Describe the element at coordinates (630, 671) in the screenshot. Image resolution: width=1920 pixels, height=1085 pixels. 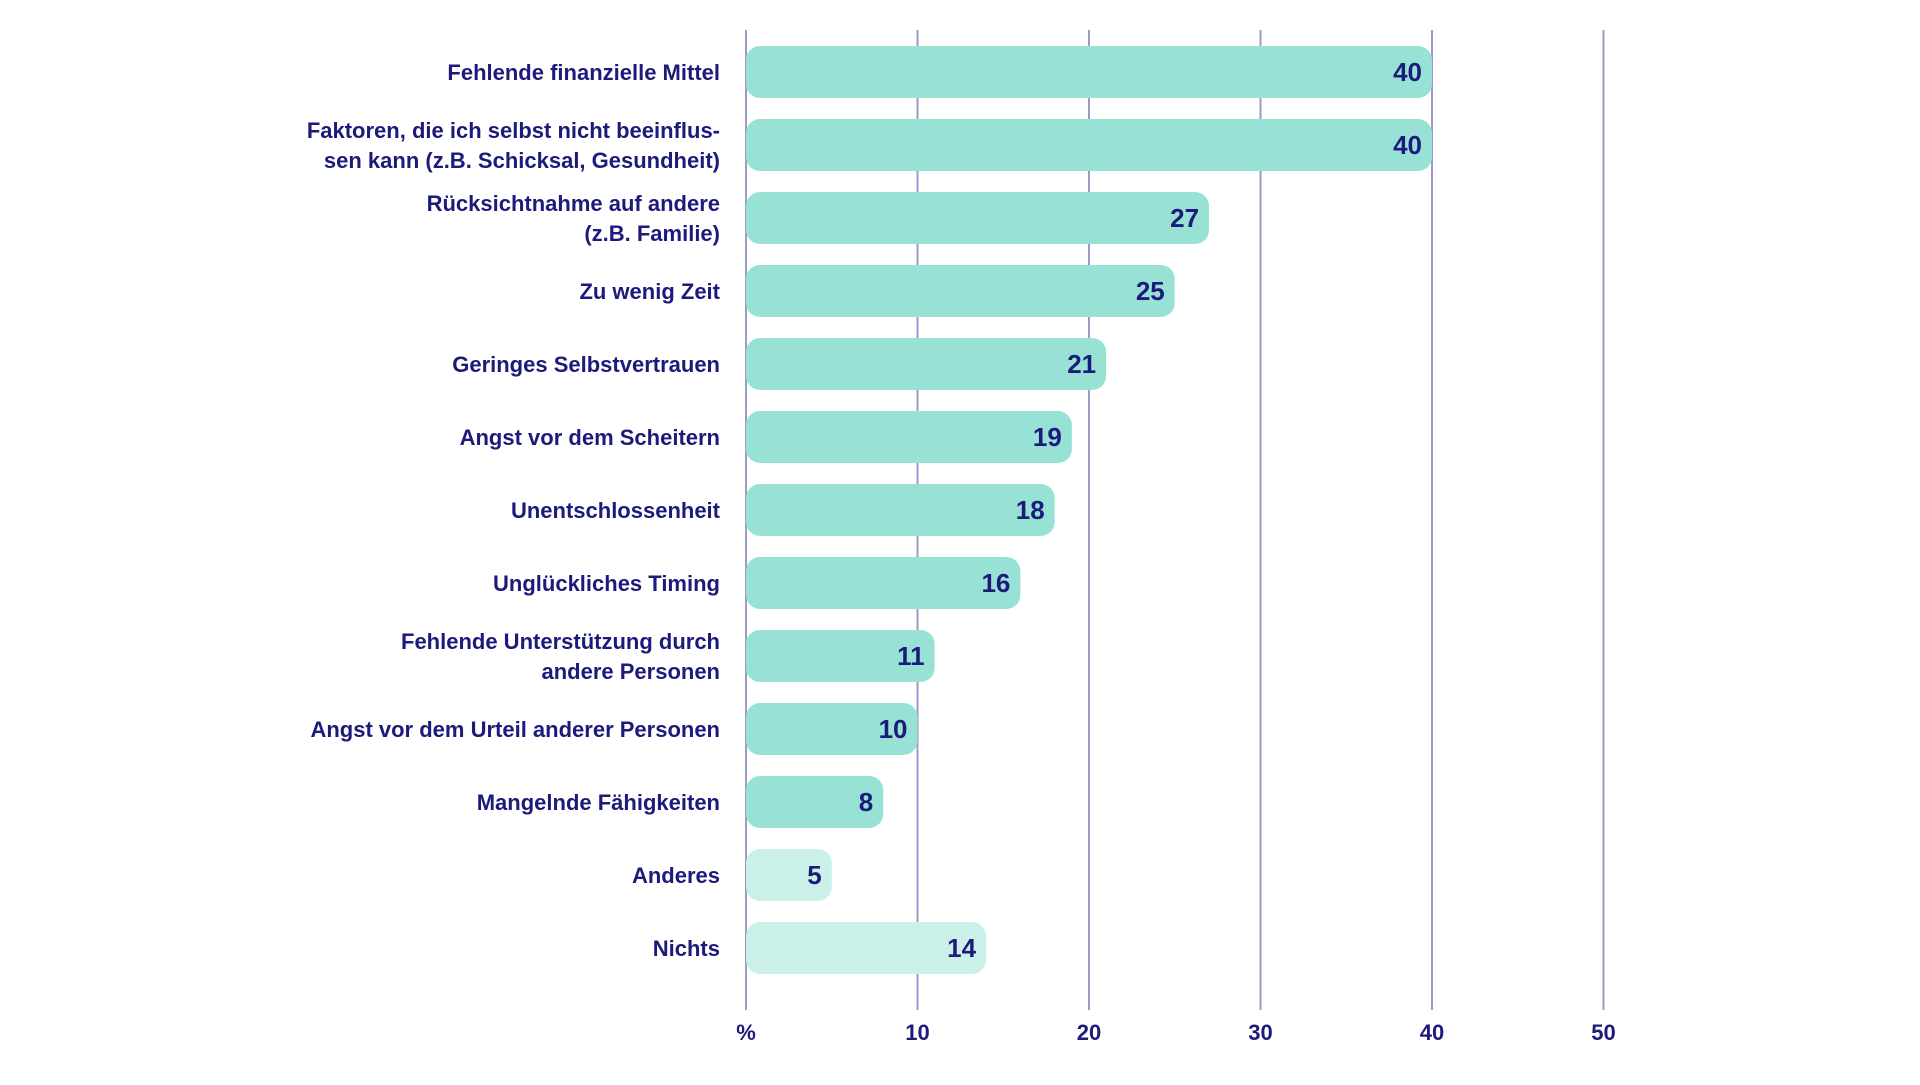
I see `category-label: andere Personen` at that location.